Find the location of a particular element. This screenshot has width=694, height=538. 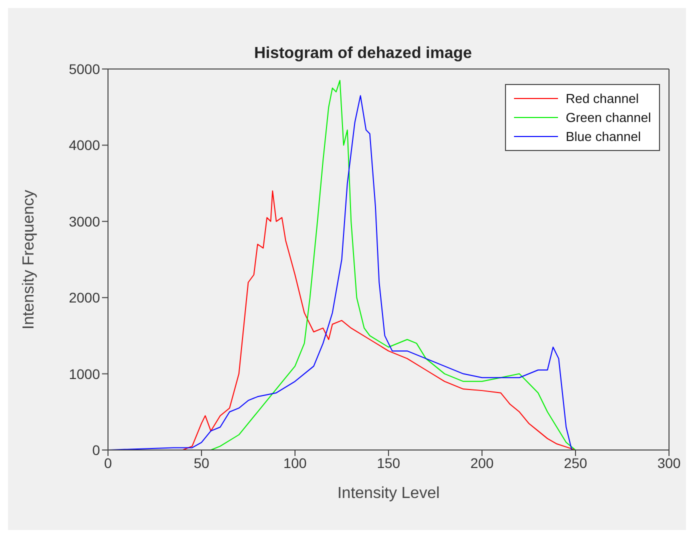

x-axis-title: Intensity Level is located at coordinates (388, 493).